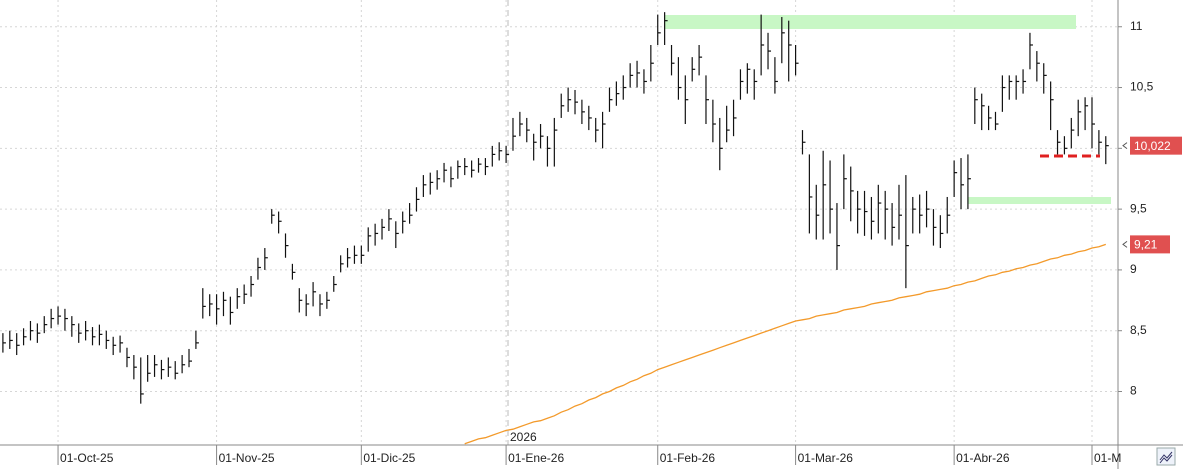 The height and width of the screenshot is (469, 1183). What do you see at coordinates (87, 458) in the screenshot?
I see `x-tick-label: 01-Oct-25` at bounding box center [87, 458].